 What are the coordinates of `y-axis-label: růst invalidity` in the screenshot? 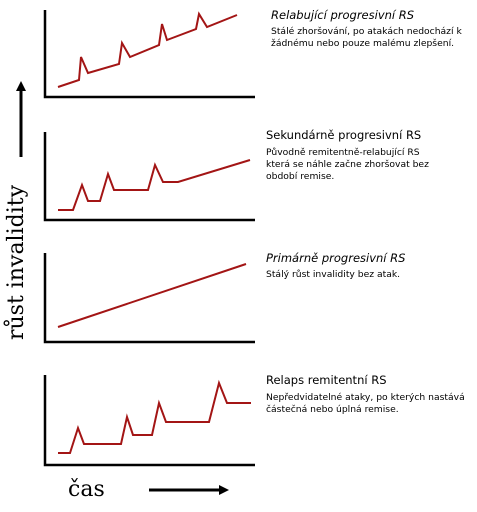 It's located at (16, 262).